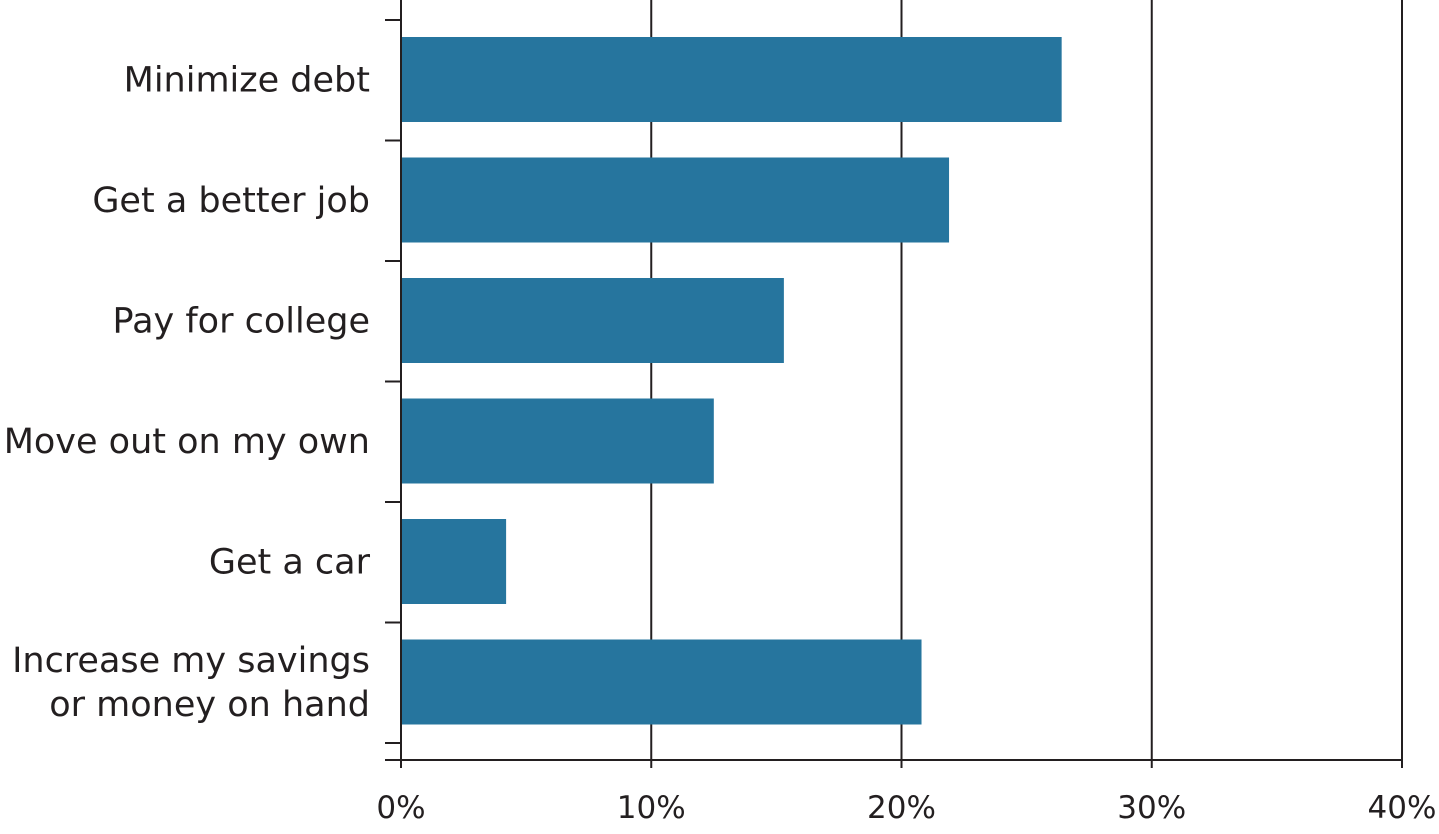  What do you see at coordinates (651, 808) in the screenshot?
I see `x-tick-label-10: 10%` at bounding box center [651, 808].